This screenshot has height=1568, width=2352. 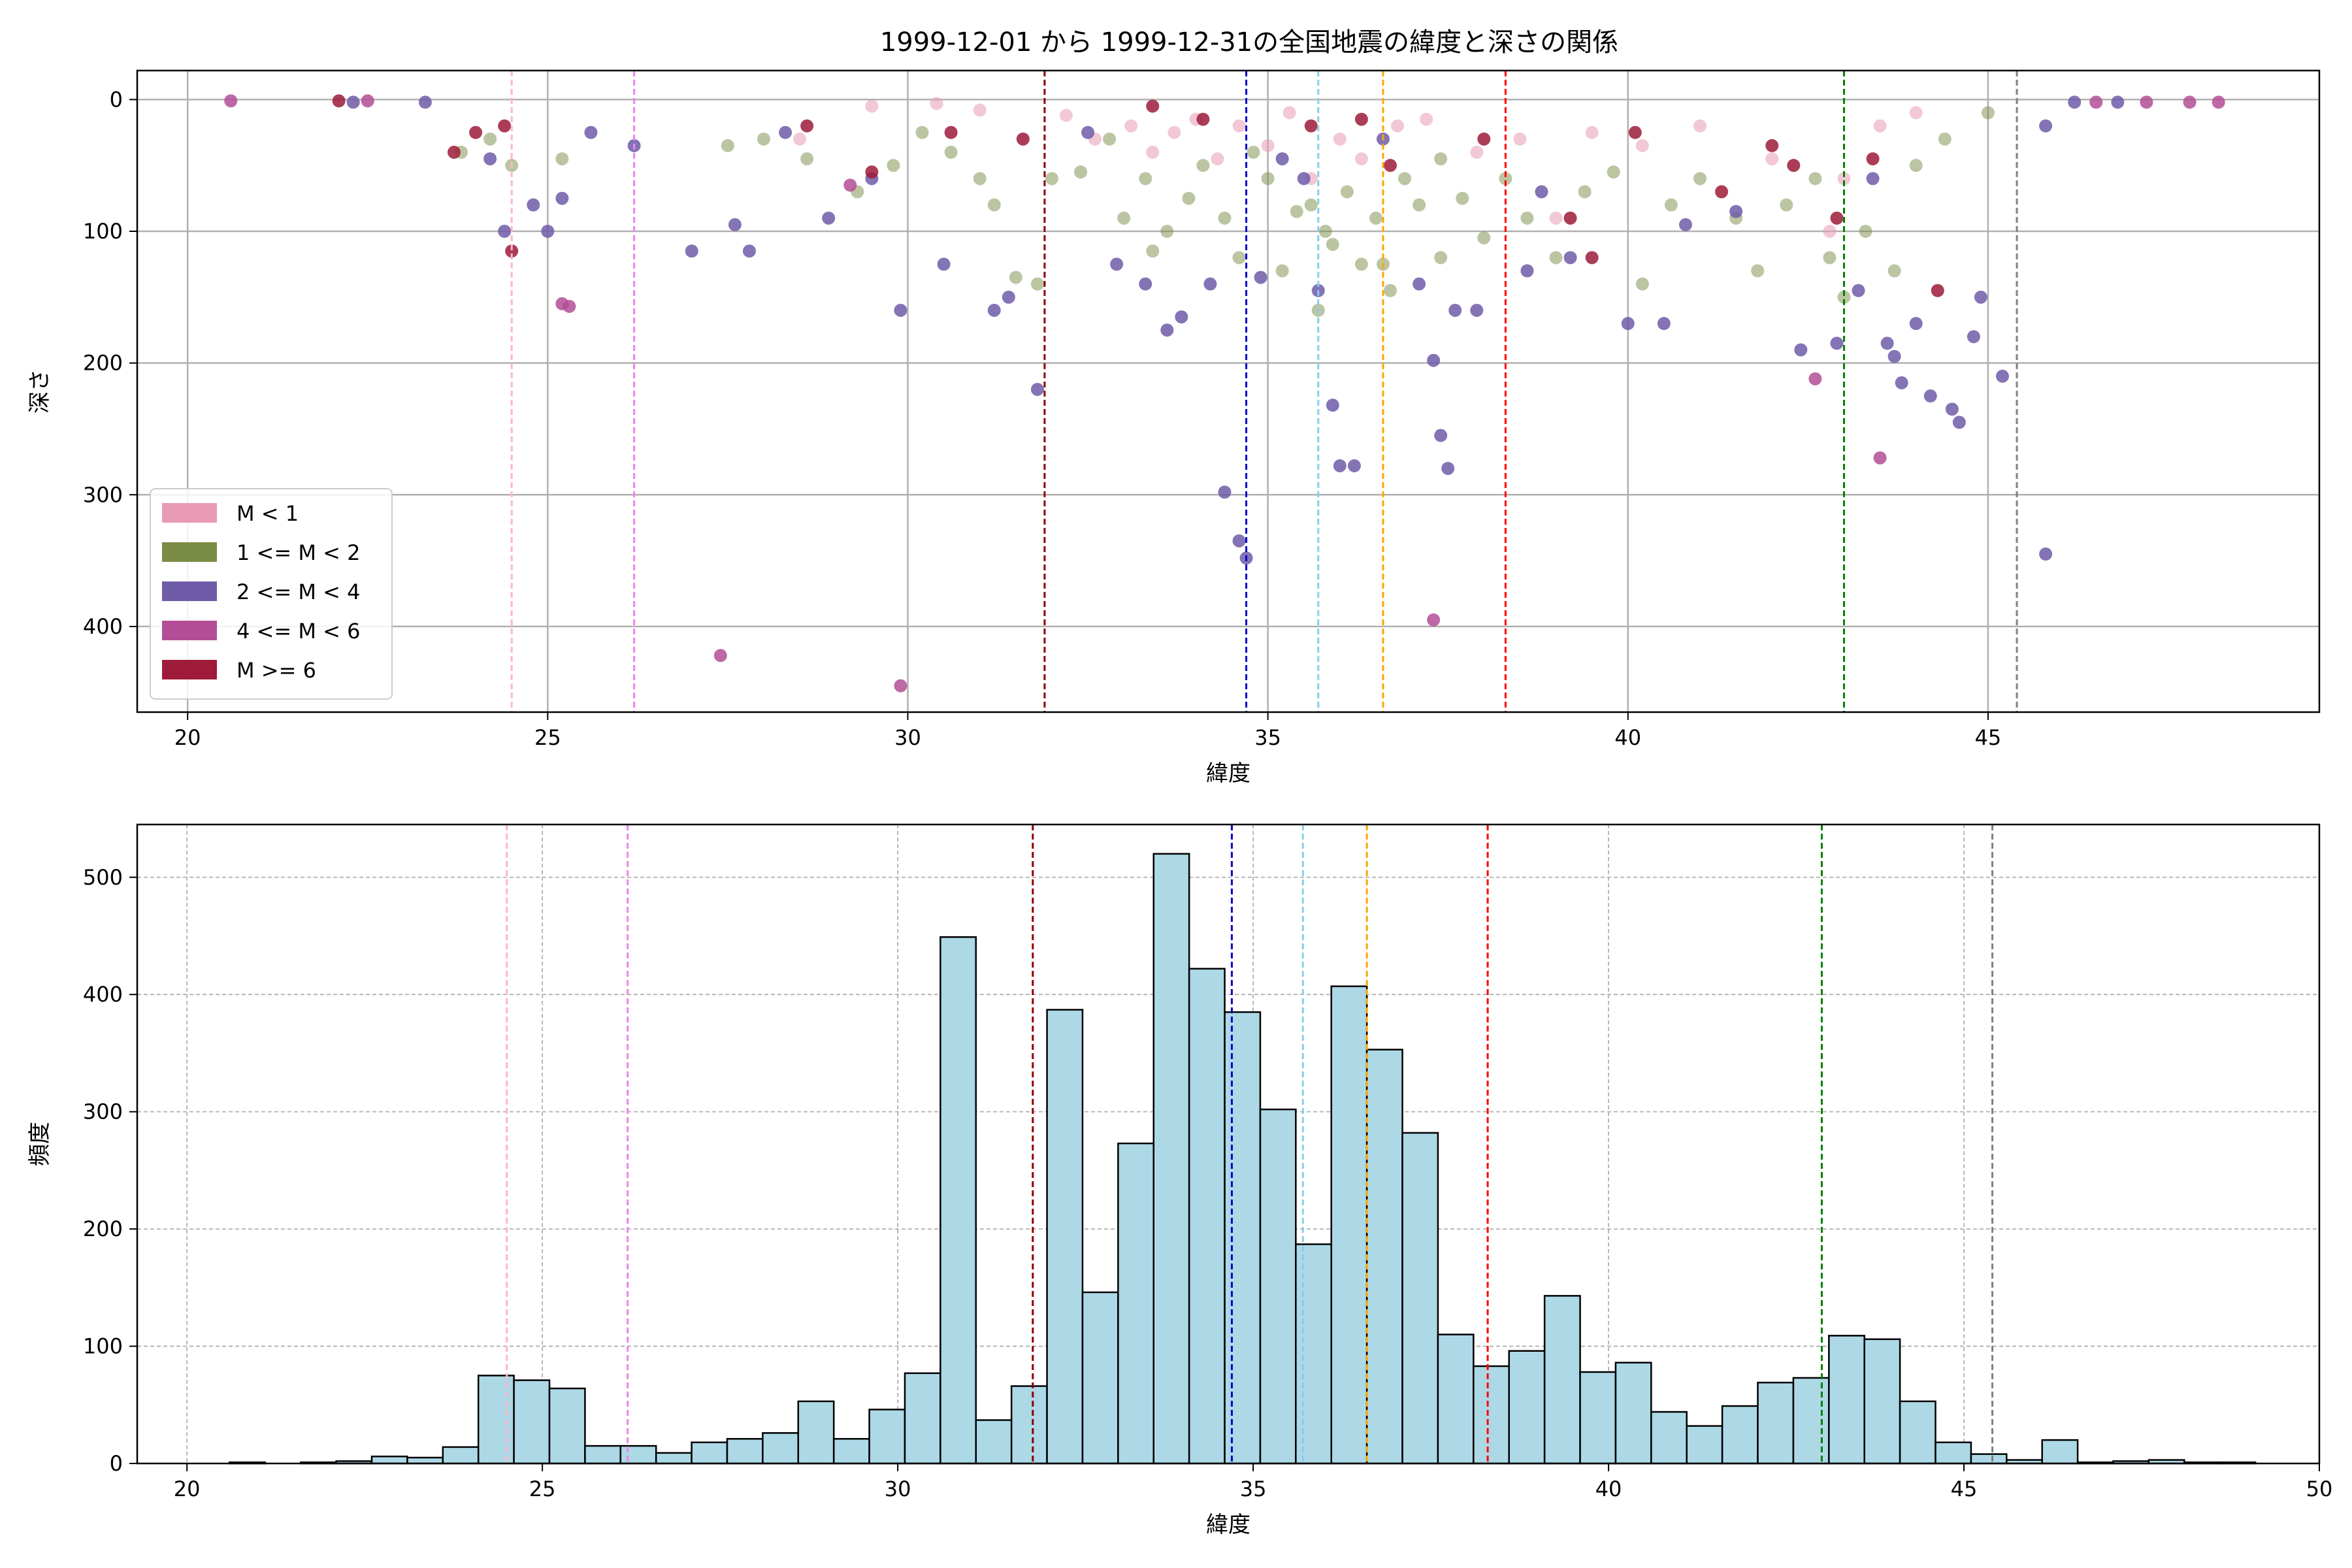 I want to click on histogram-x-tick-label: 45, so click(x=1964, y=1489).